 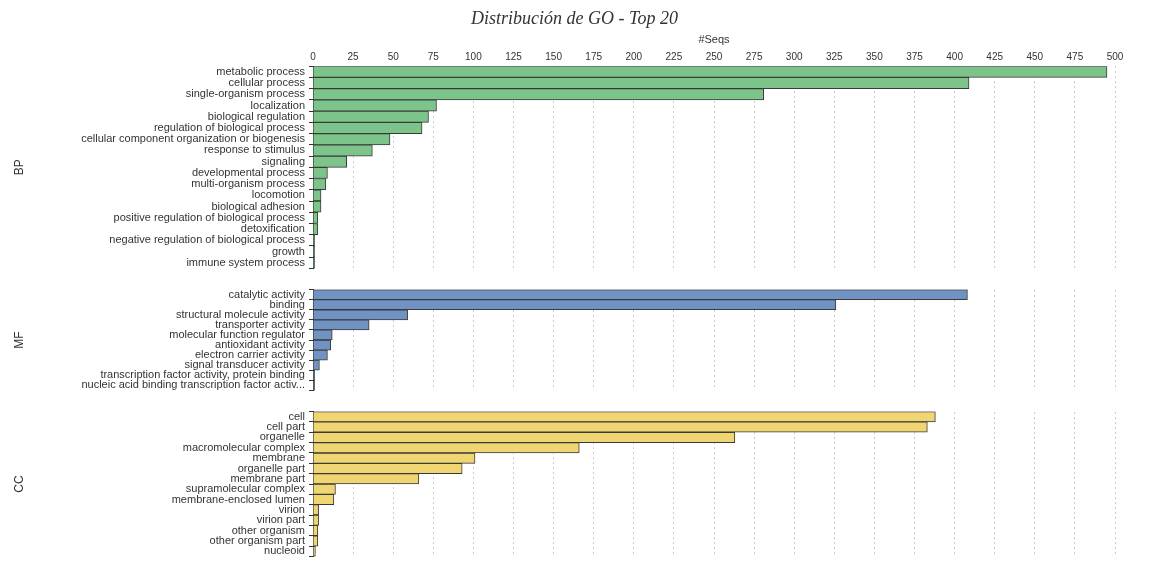 I want to click on x-tick-label: 175, so click(x=594, y=56).